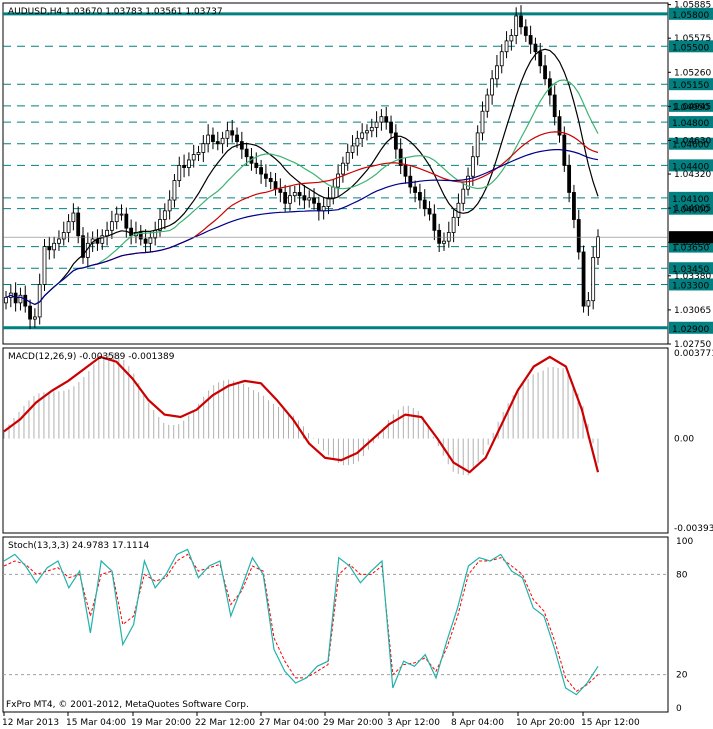 This screenshot has height=729, width=713. What do you see at coordinates (413, 723) in the screenshot?
I see `time-axis-label: 3 Apr 12:00` at bounding box center [413, 723].